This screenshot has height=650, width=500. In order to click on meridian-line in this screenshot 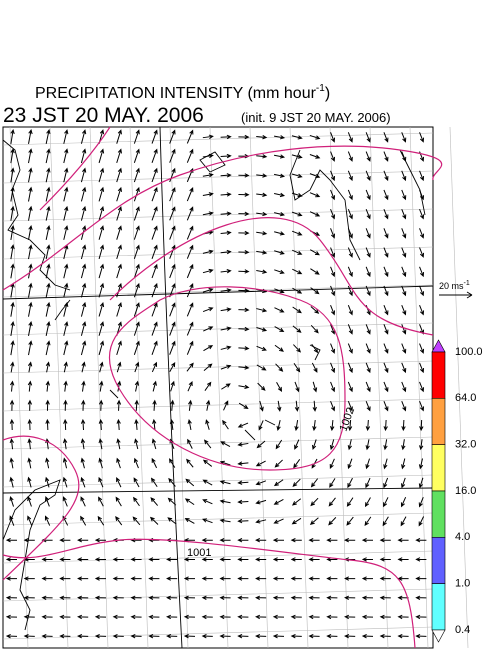, I will do `click(139, 387)`.